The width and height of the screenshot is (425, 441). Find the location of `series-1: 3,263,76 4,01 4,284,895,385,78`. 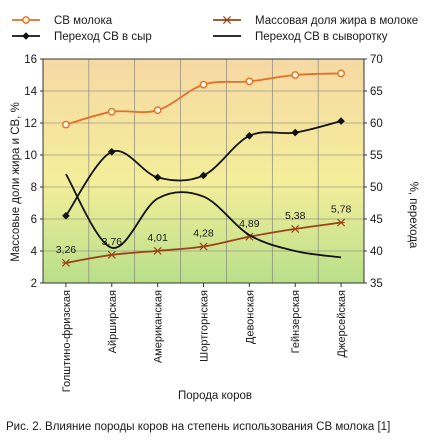

series-1: 3,263,76 4,01 4,284,895,385,78 is located at coordinates (204, 235).